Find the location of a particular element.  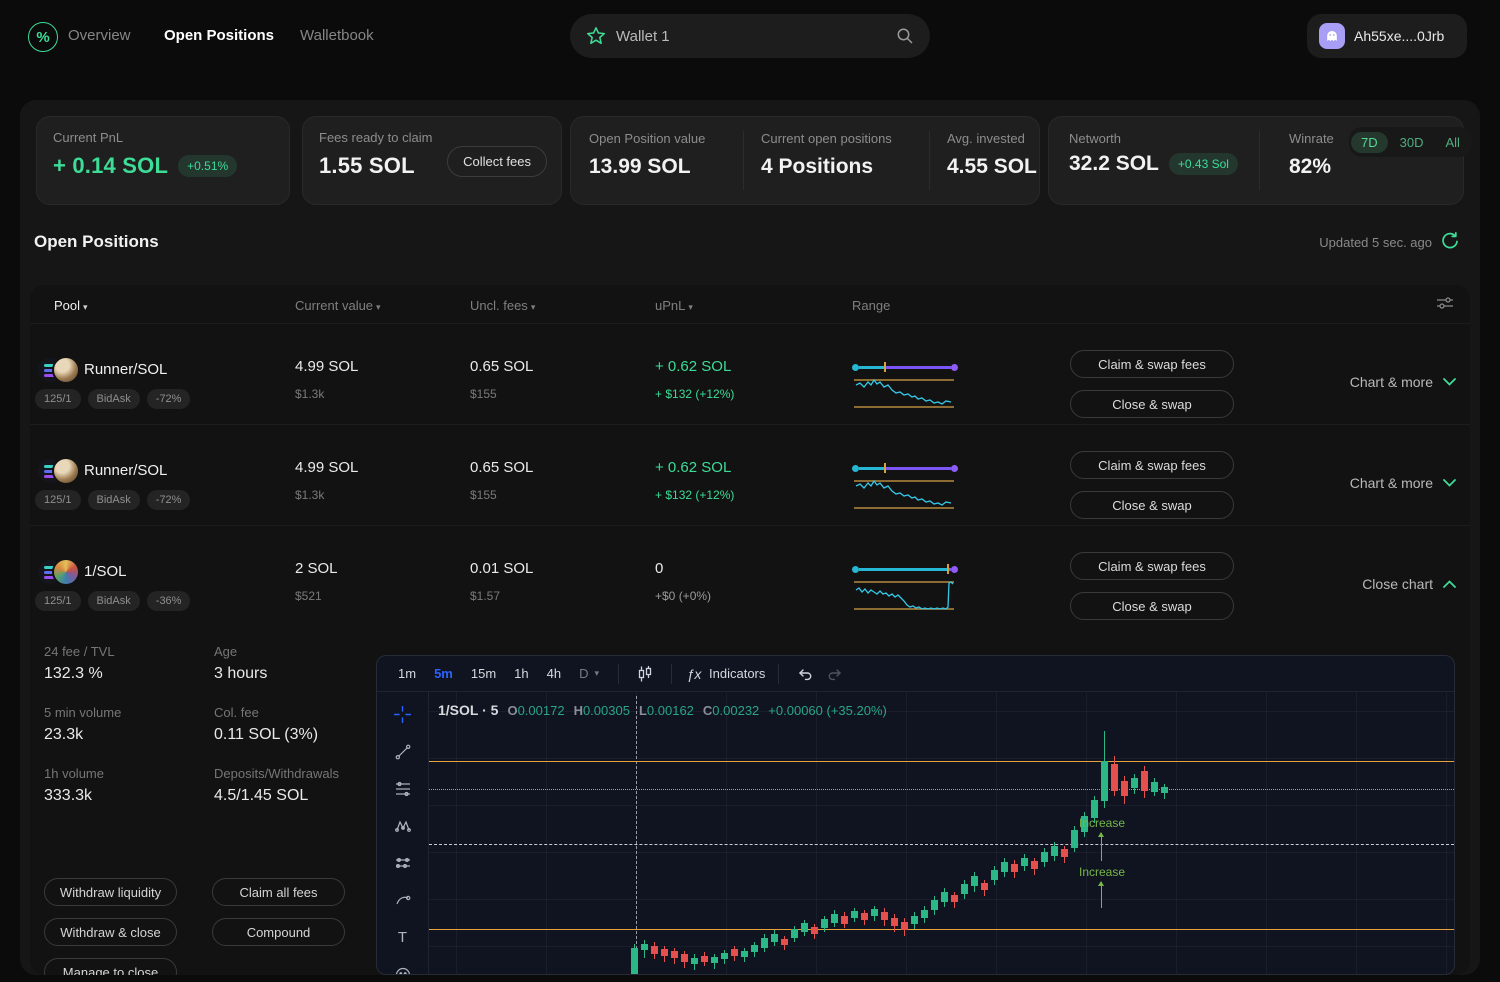

range-sparkline is located at coordinates (904, 494).